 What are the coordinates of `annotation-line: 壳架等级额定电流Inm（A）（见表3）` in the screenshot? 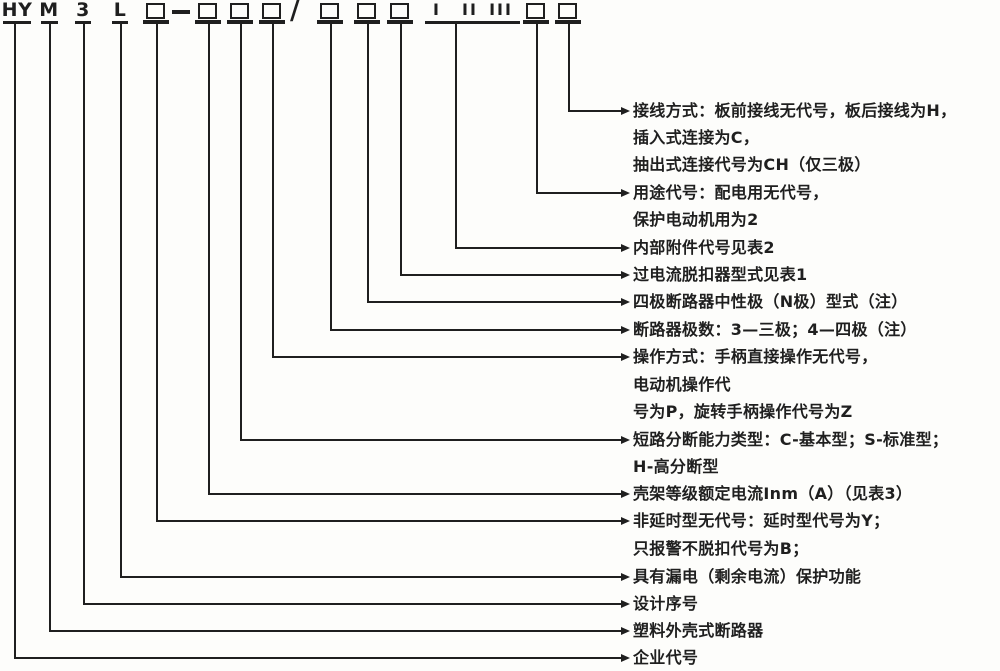 It's located at (773, 493).